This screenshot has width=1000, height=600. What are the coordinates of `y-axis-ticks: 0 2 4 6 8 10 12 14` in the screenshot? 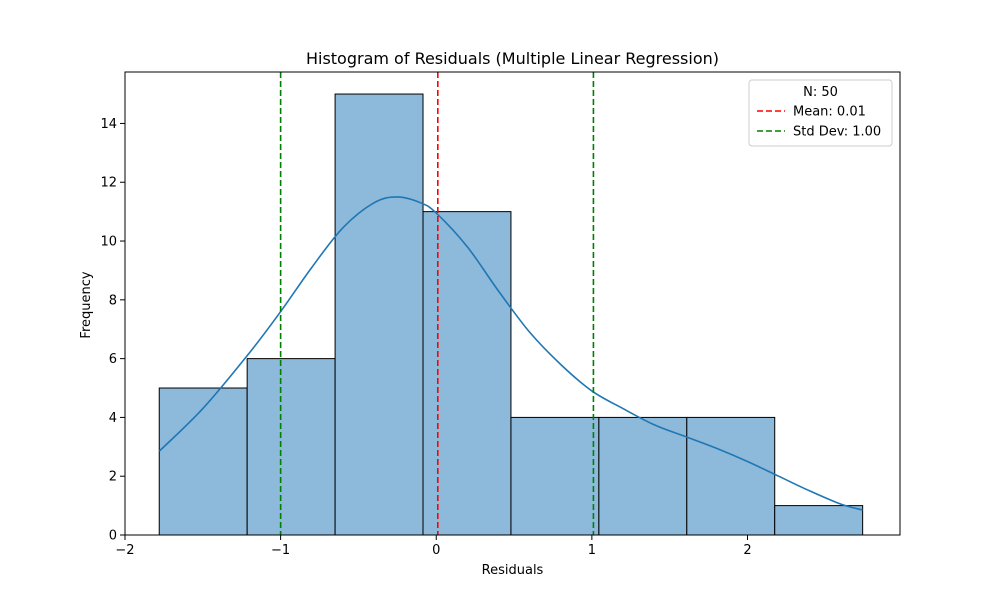 It's located at (112, 330).